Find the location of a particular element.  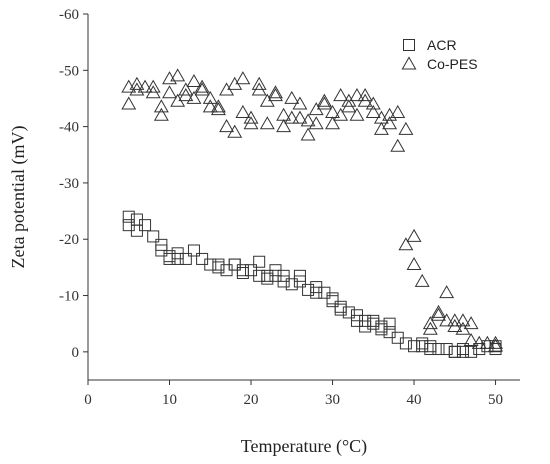

y-tick-label: 0 is located at coordinates (76, 353).